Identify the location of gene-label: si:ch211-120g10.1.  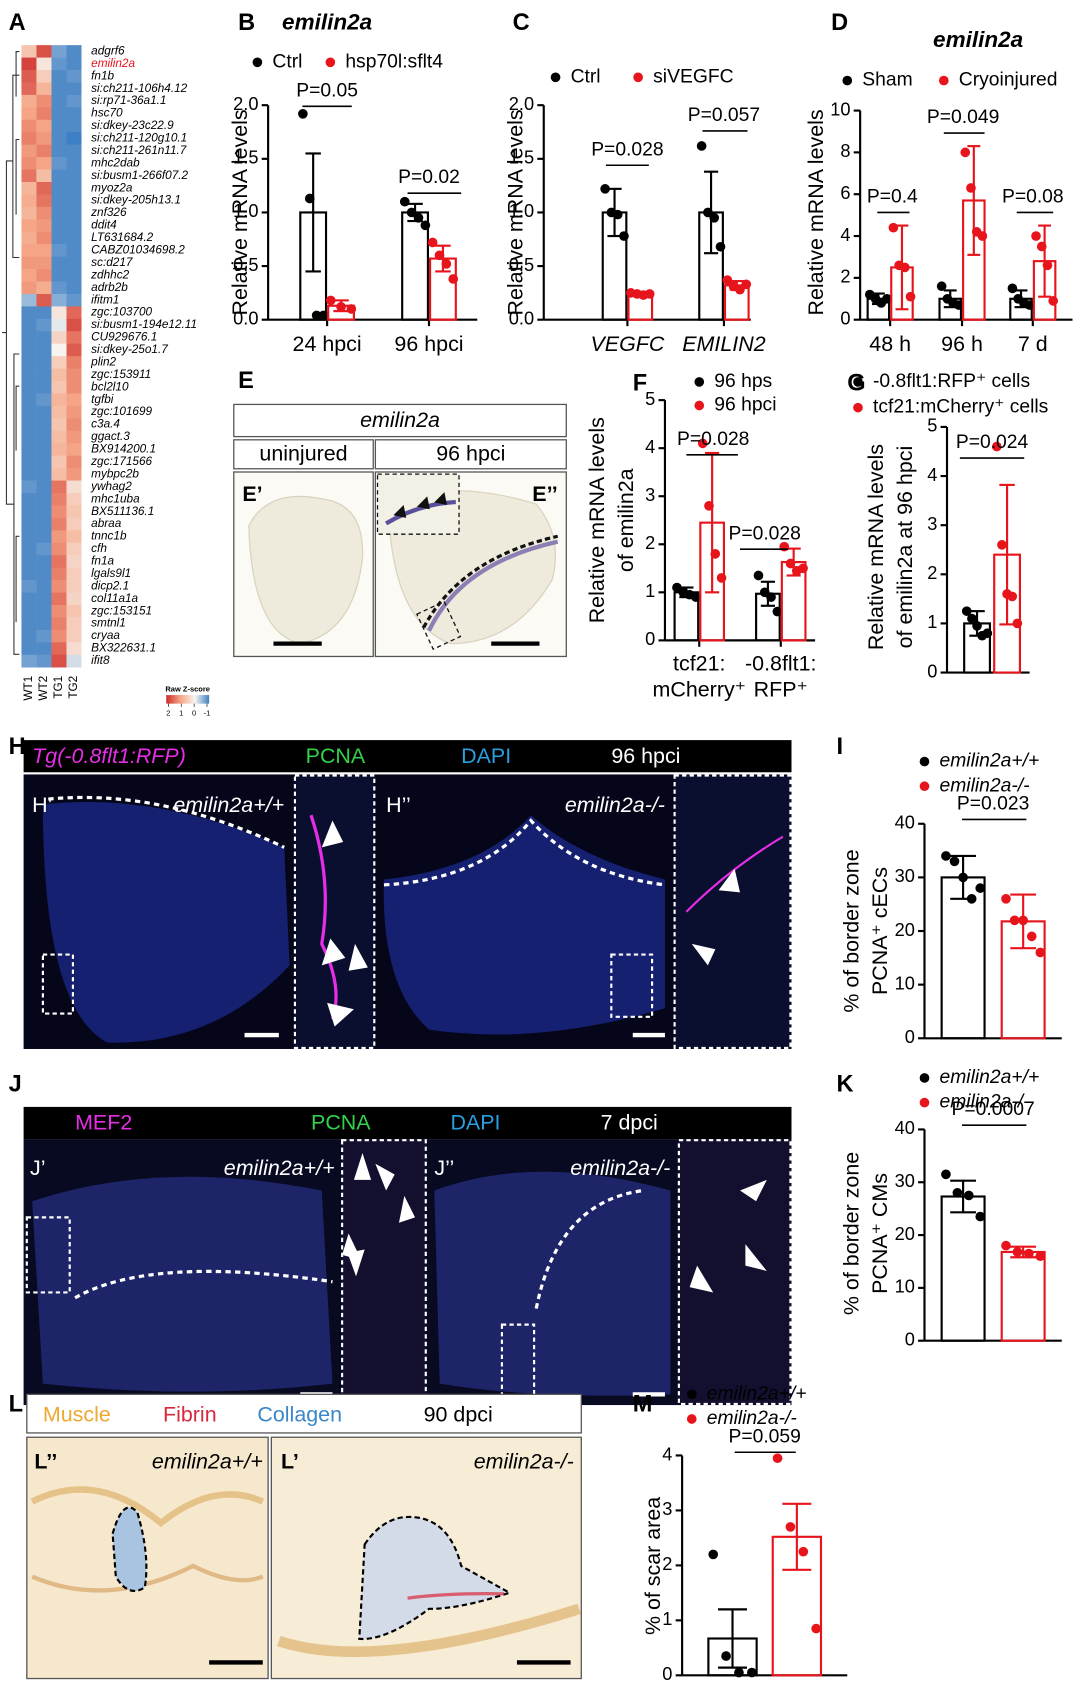
(139, 138).